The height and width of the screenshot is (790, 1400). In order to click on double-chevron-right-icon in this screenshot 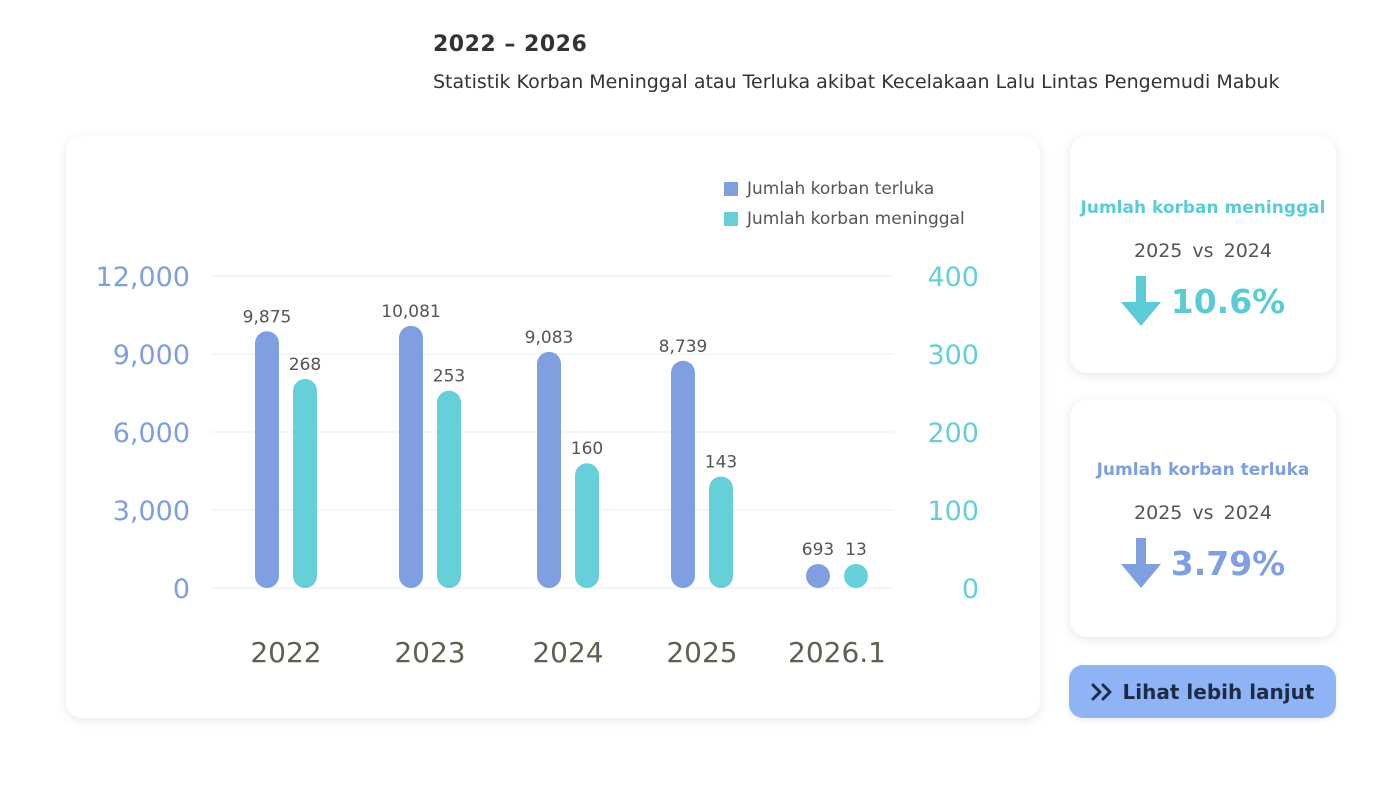, I will do `click(1101, 691)`.